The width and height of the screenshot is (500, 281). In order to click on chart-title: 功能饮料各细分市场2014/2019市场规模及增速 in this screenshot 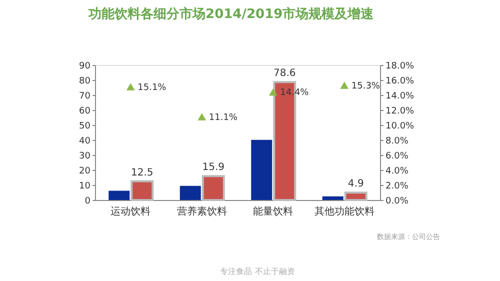, I will do `click(231, 14)`.